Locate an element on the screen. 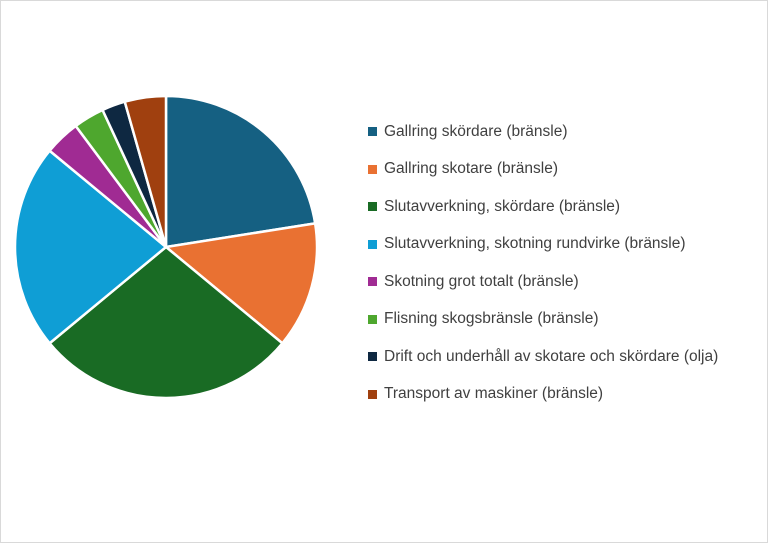 The height and width of the screenshot is (543, 768). legend-label: Gallring skördare (bränsle) is located at coordinates (476, 131).